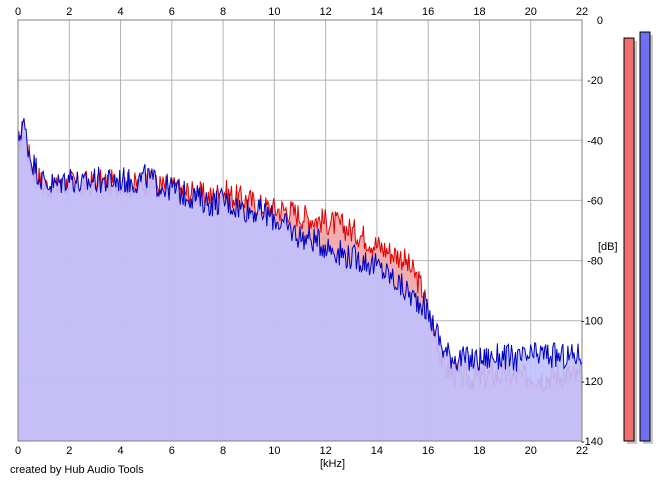 This screenshot has height=481, width=664. What do you see at coordinates (223, 12) in the screenshot?
I see `x-tick-label-top: 8` at bounding box center [223, 12].